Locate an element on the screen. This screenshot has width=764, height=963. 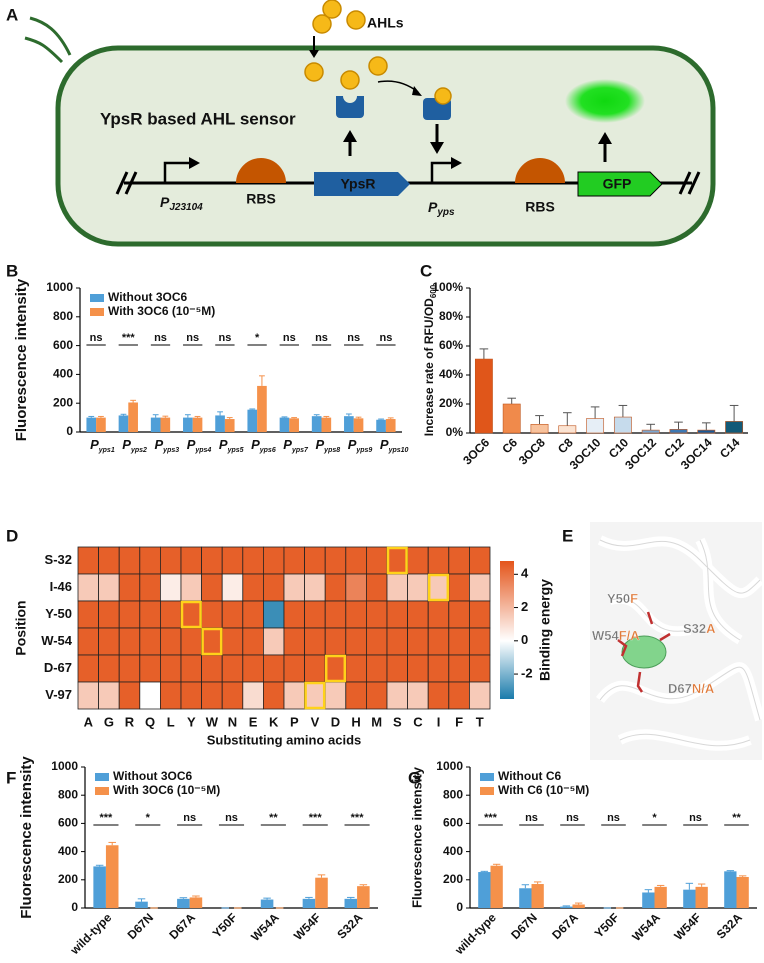
y-axis-label: Fluorescence intensity is located at coordinates (26, 837).